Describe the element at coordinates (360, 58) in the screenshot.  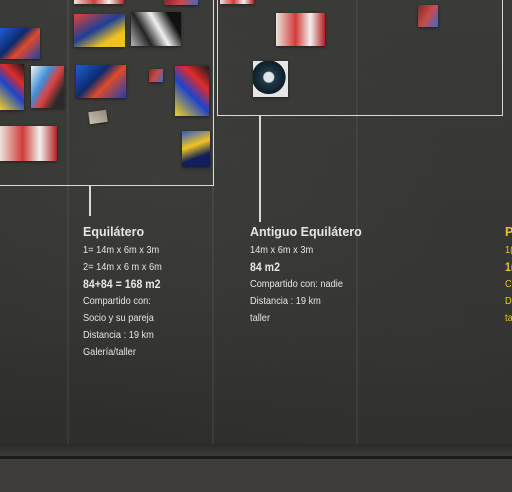
I see `space-frame-antiguo-equilatero` at that location.